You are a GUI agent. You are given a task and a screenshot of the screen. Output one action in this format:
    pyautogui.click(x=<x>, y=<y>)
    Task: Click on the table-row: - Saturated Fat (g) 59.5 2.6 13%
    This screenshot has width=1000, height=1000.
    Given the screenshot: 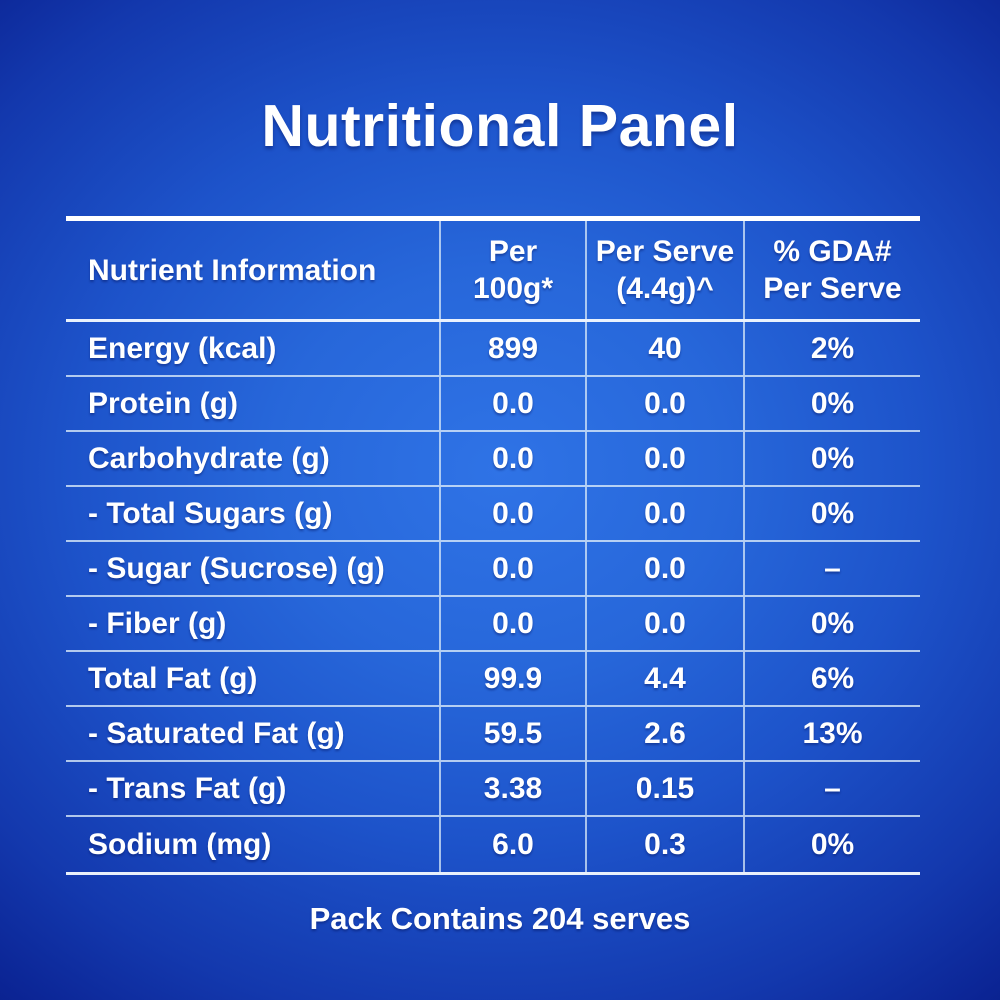 What is the action you would take?
    pyautogui.click(x=493, y=734)
    